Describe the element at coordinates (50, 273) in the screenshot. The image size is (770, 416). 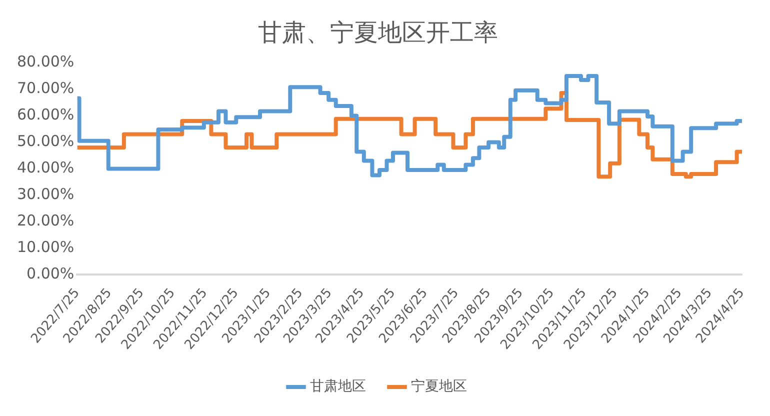
I see `y-tick-label: 0.00%` at that location.